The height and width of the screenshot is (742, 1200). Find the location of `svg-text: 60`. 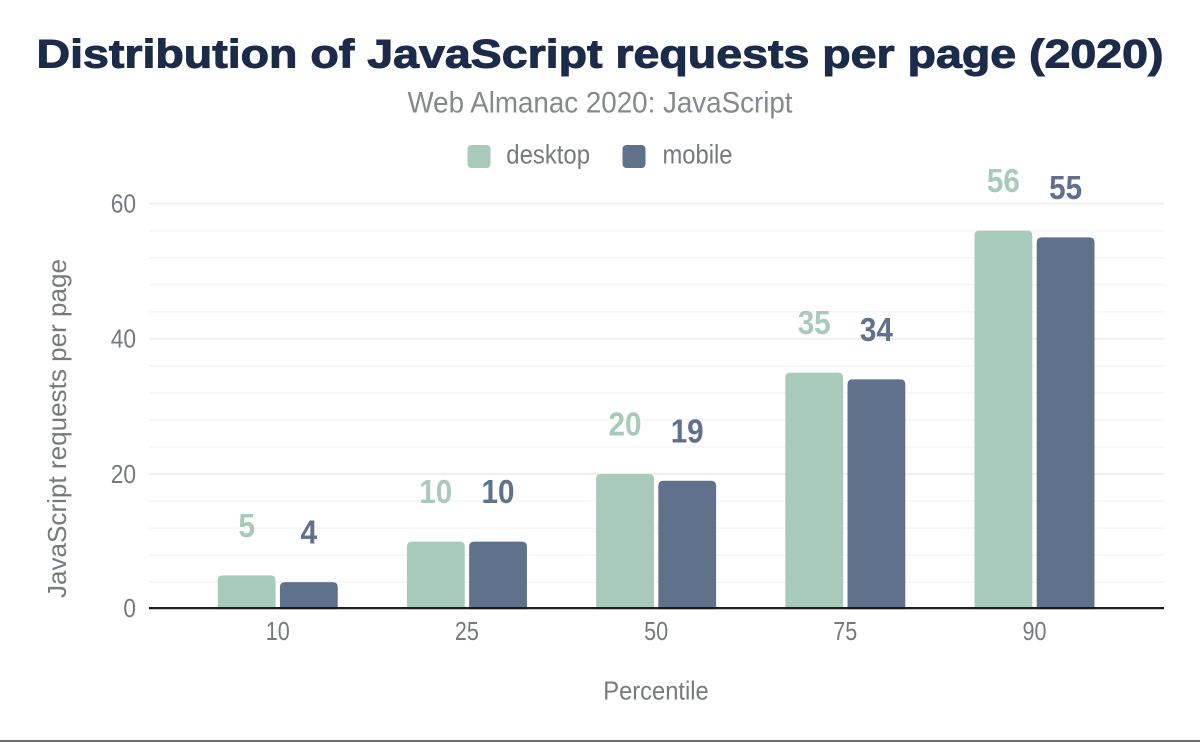

svg-text: 60 is located at coordinates (123, 203).